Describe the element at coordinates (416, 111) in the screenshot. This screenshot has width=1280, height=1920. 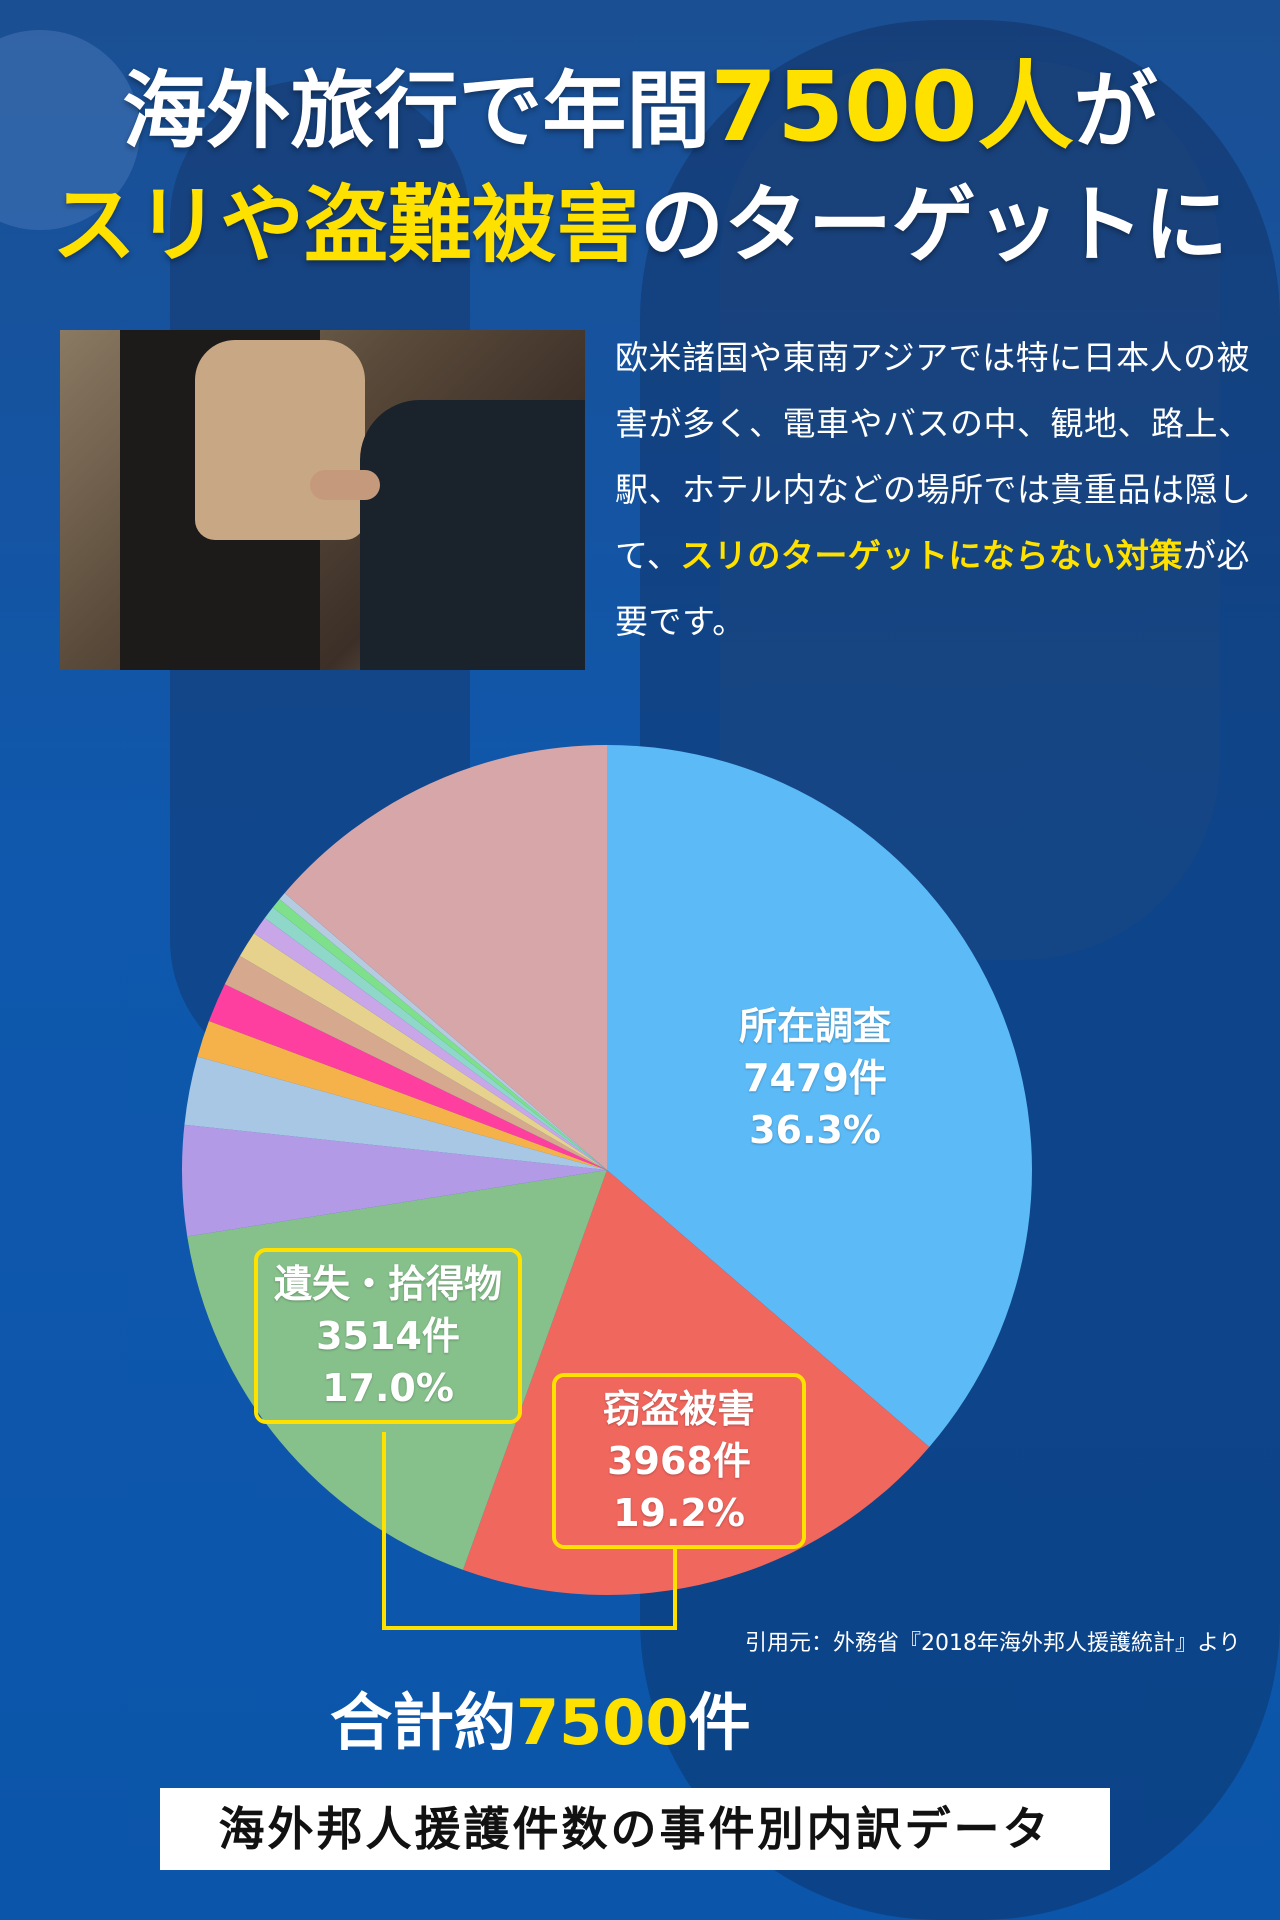
I see `headline-text: 海外旅行で年間` at that location.